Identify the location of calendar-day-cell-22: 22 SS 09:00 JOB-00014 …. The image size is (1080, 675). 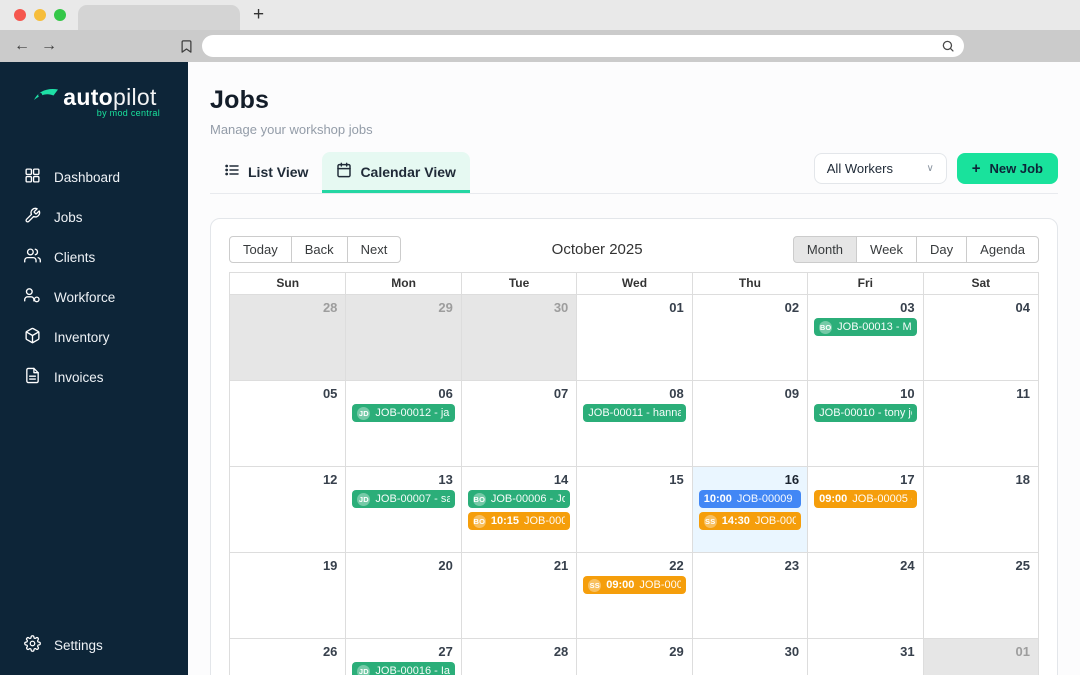
(633, 595).